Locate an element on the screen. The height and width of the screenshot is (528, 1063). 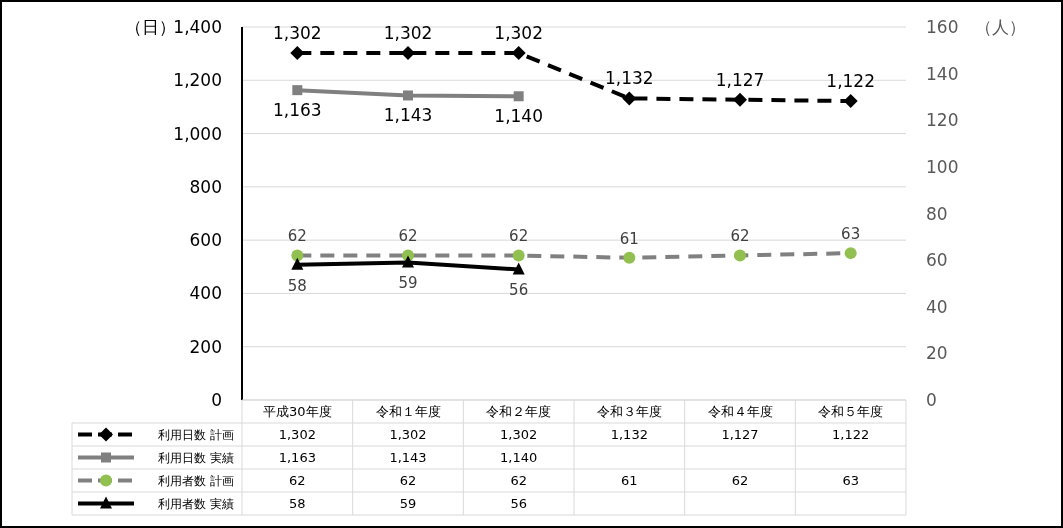
data-label: 1,143 is located at coordinates (408, 457).